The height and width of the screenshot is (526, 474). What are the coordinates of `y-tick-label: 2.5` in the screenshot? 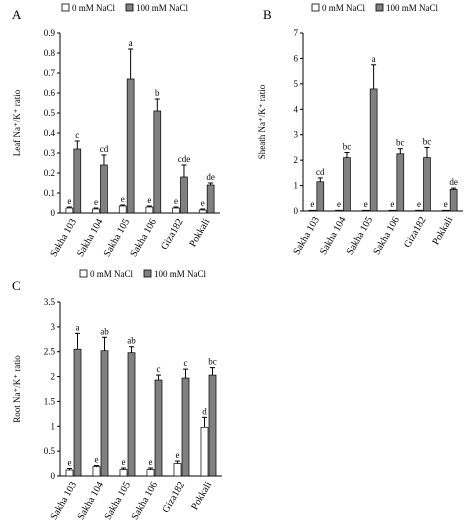 It's located at (50, 352).